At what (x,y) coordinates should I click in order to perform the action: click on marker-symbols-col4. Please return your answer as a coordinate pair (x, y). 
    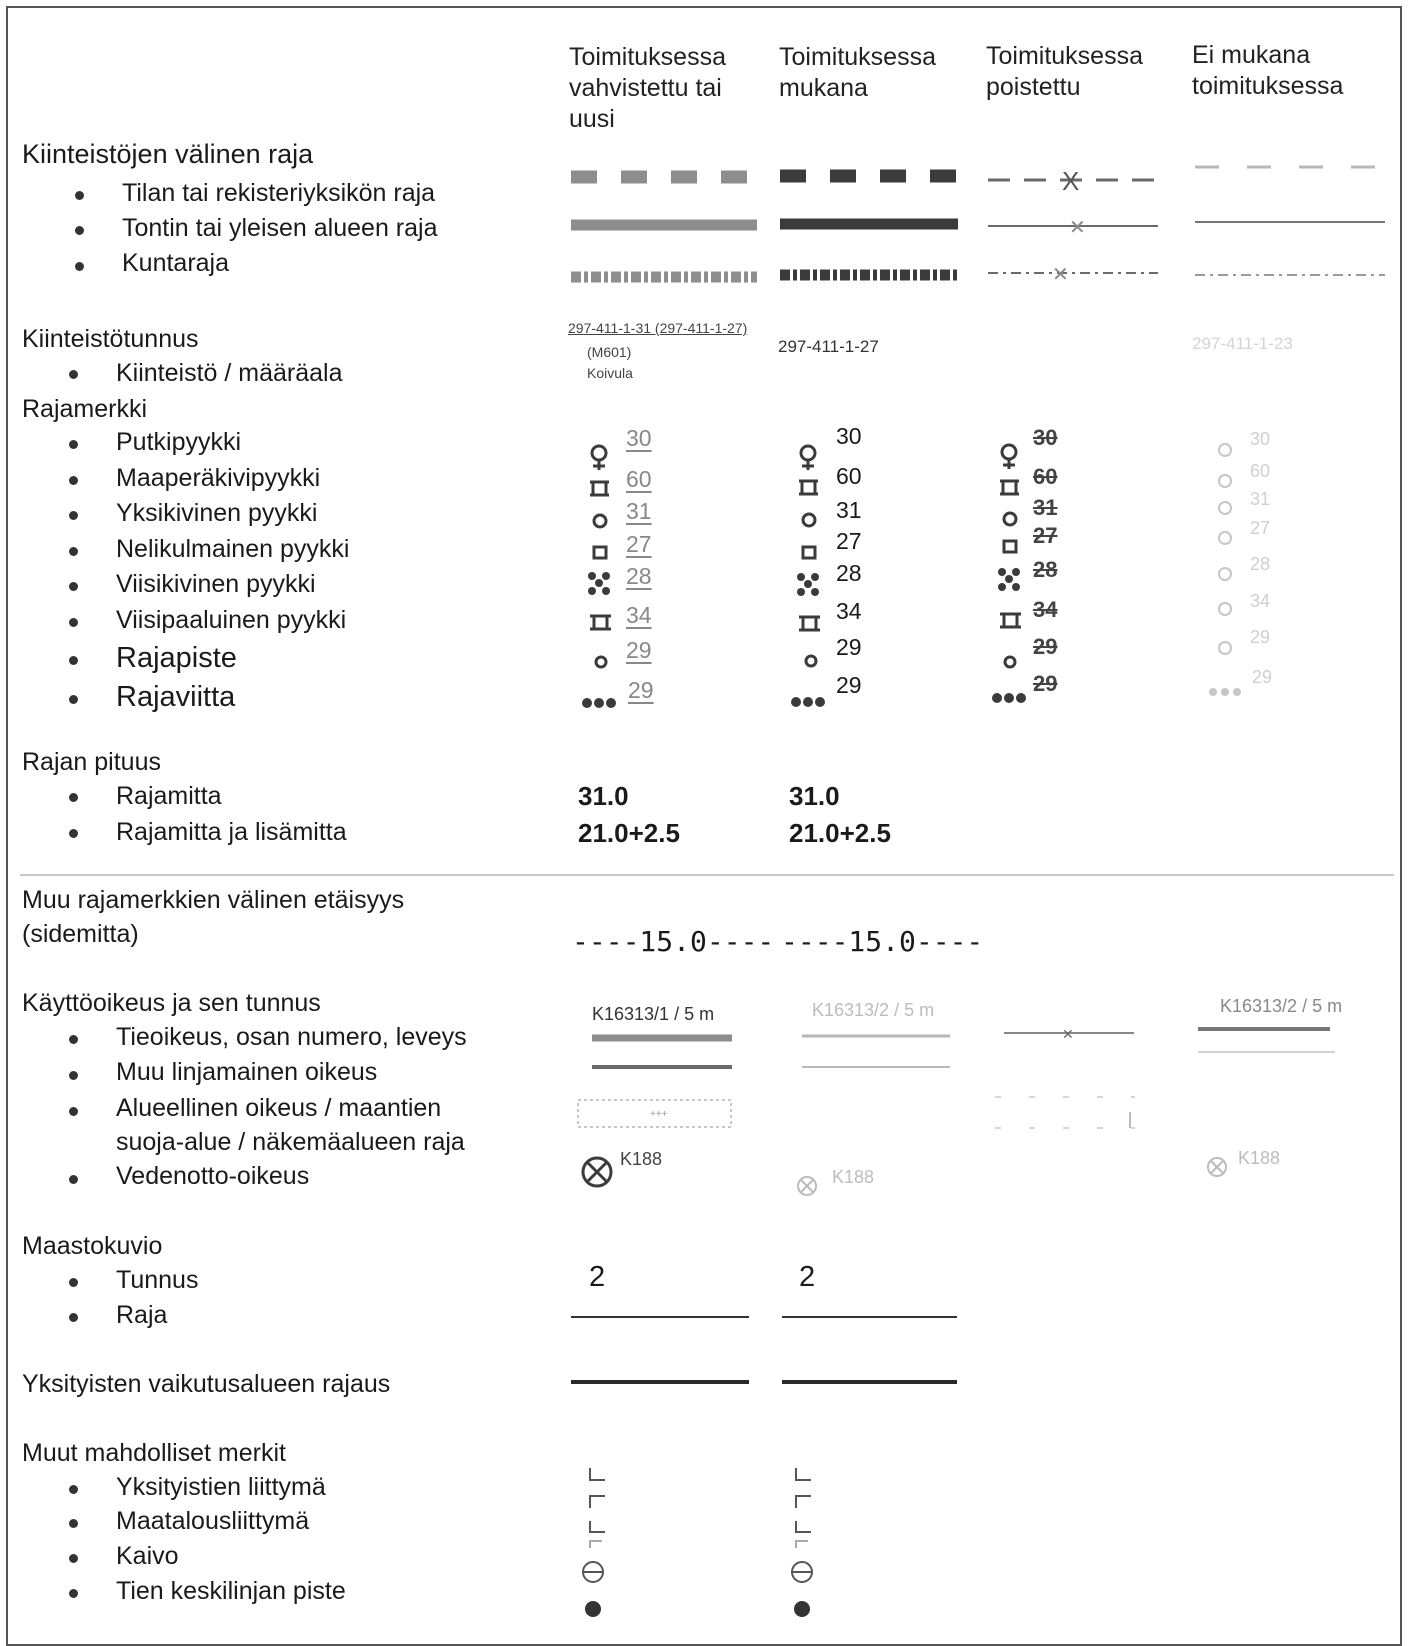
    Looking at the image, I should click on (1225, 569).